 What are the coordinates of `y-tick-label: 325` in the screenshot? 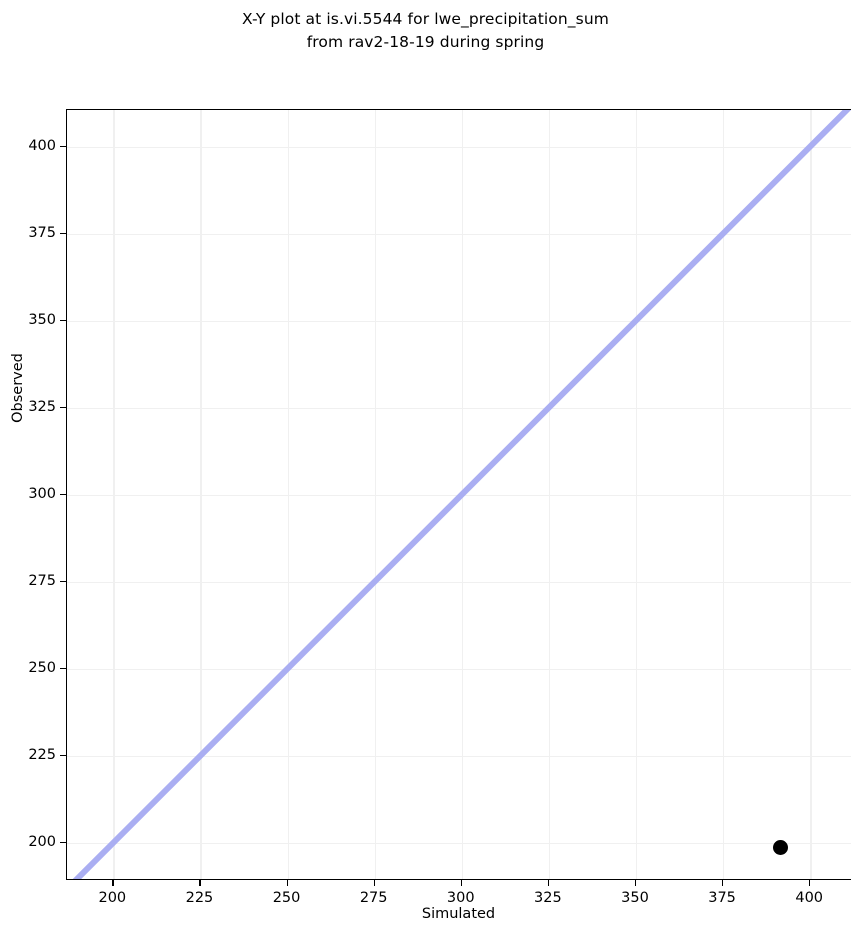 It's located at (42, 406).